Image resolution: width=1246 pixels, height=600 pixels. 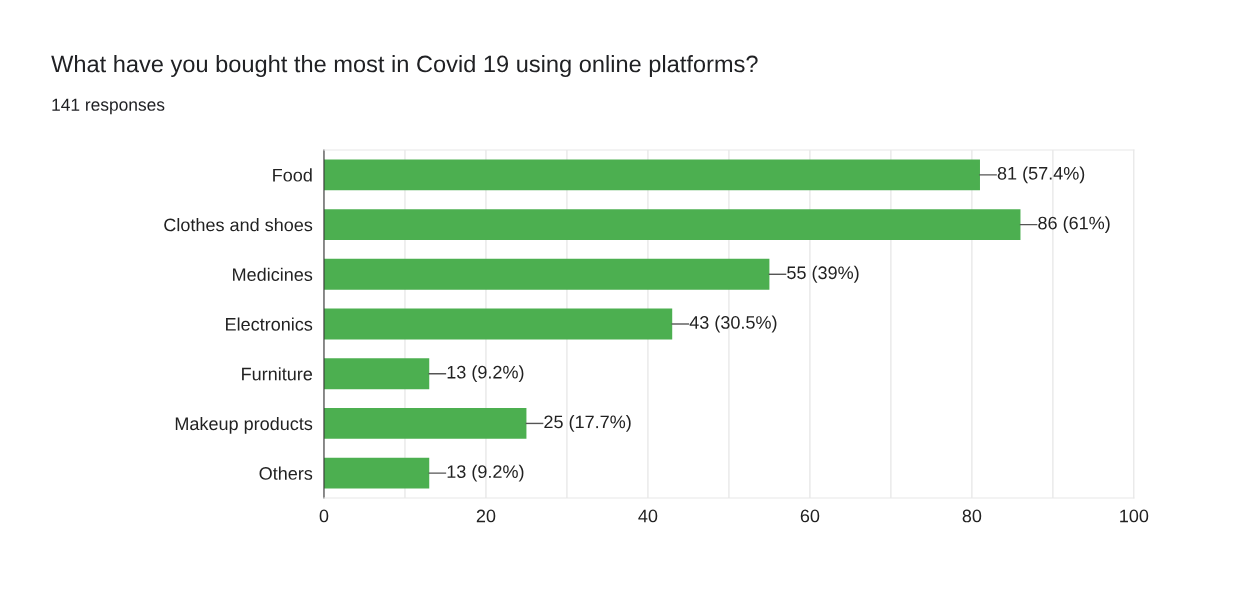 What do you see at coordinates (587, 423) in the screenshot?
I see `data-label: 25 (17.7%)` at bounding box center [587, 423].